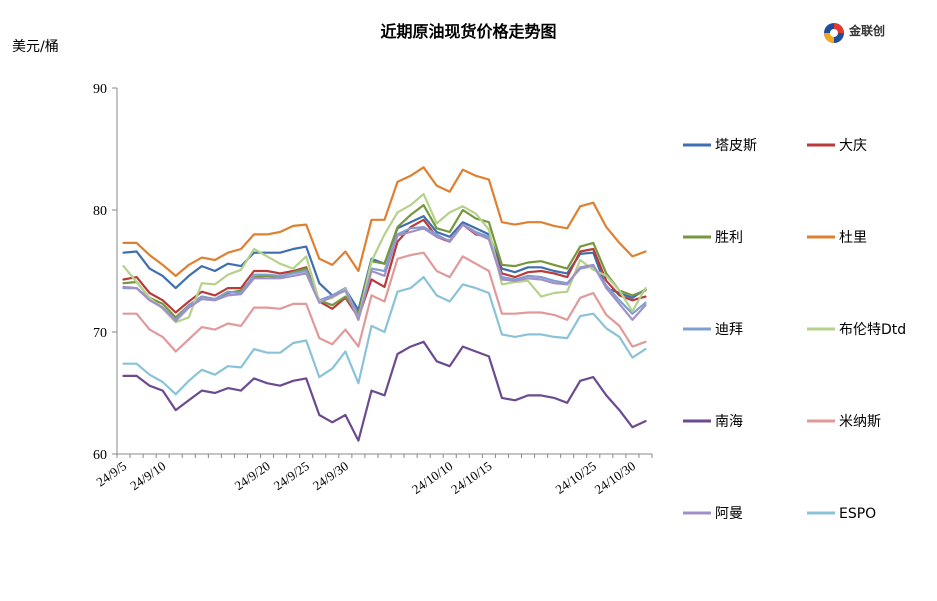 The image size is (937, 601). What do you see at coordinates (729, 422) in the screenshot?
I see `legend-label: 南海` at bounding box center [729, 422].